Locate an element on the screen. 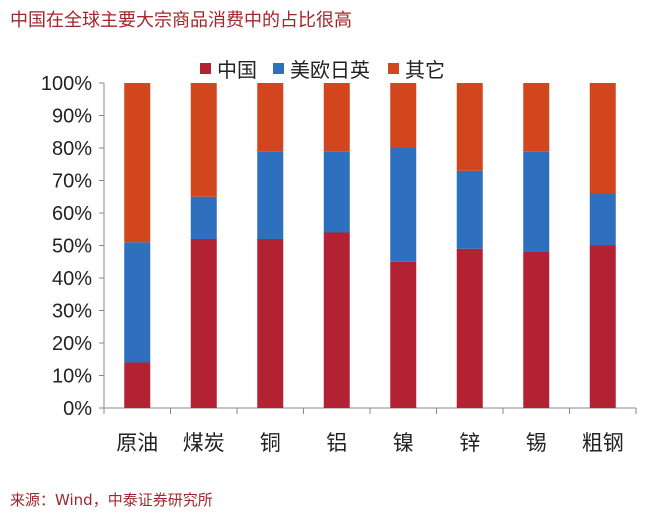  source-note: 来源：Wind，中泰证券研究所 is located at coordinates (111, 500).